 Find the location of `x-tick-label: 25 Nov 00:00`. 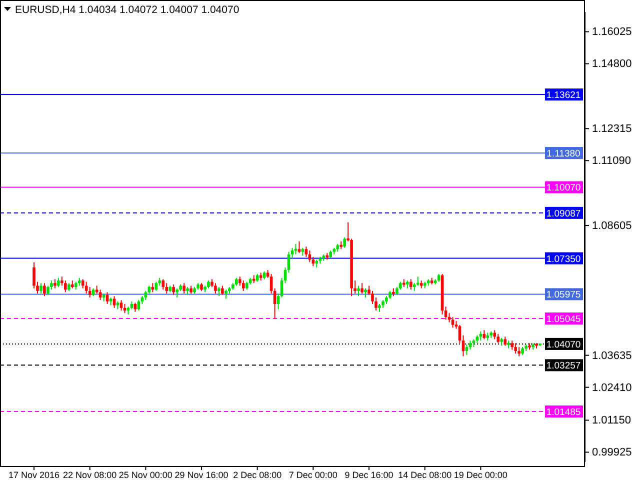

x-tick-label: 25 Nov 00:00 is located at coordinates (145, 475).